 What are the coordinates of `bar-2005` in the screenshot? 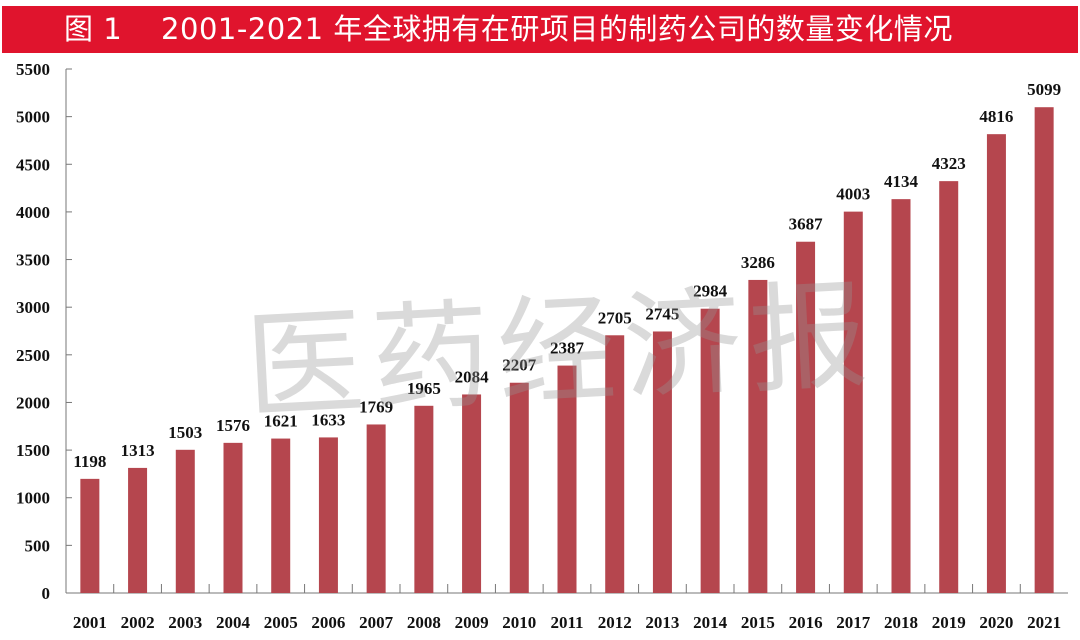 It's located at (281, 515).